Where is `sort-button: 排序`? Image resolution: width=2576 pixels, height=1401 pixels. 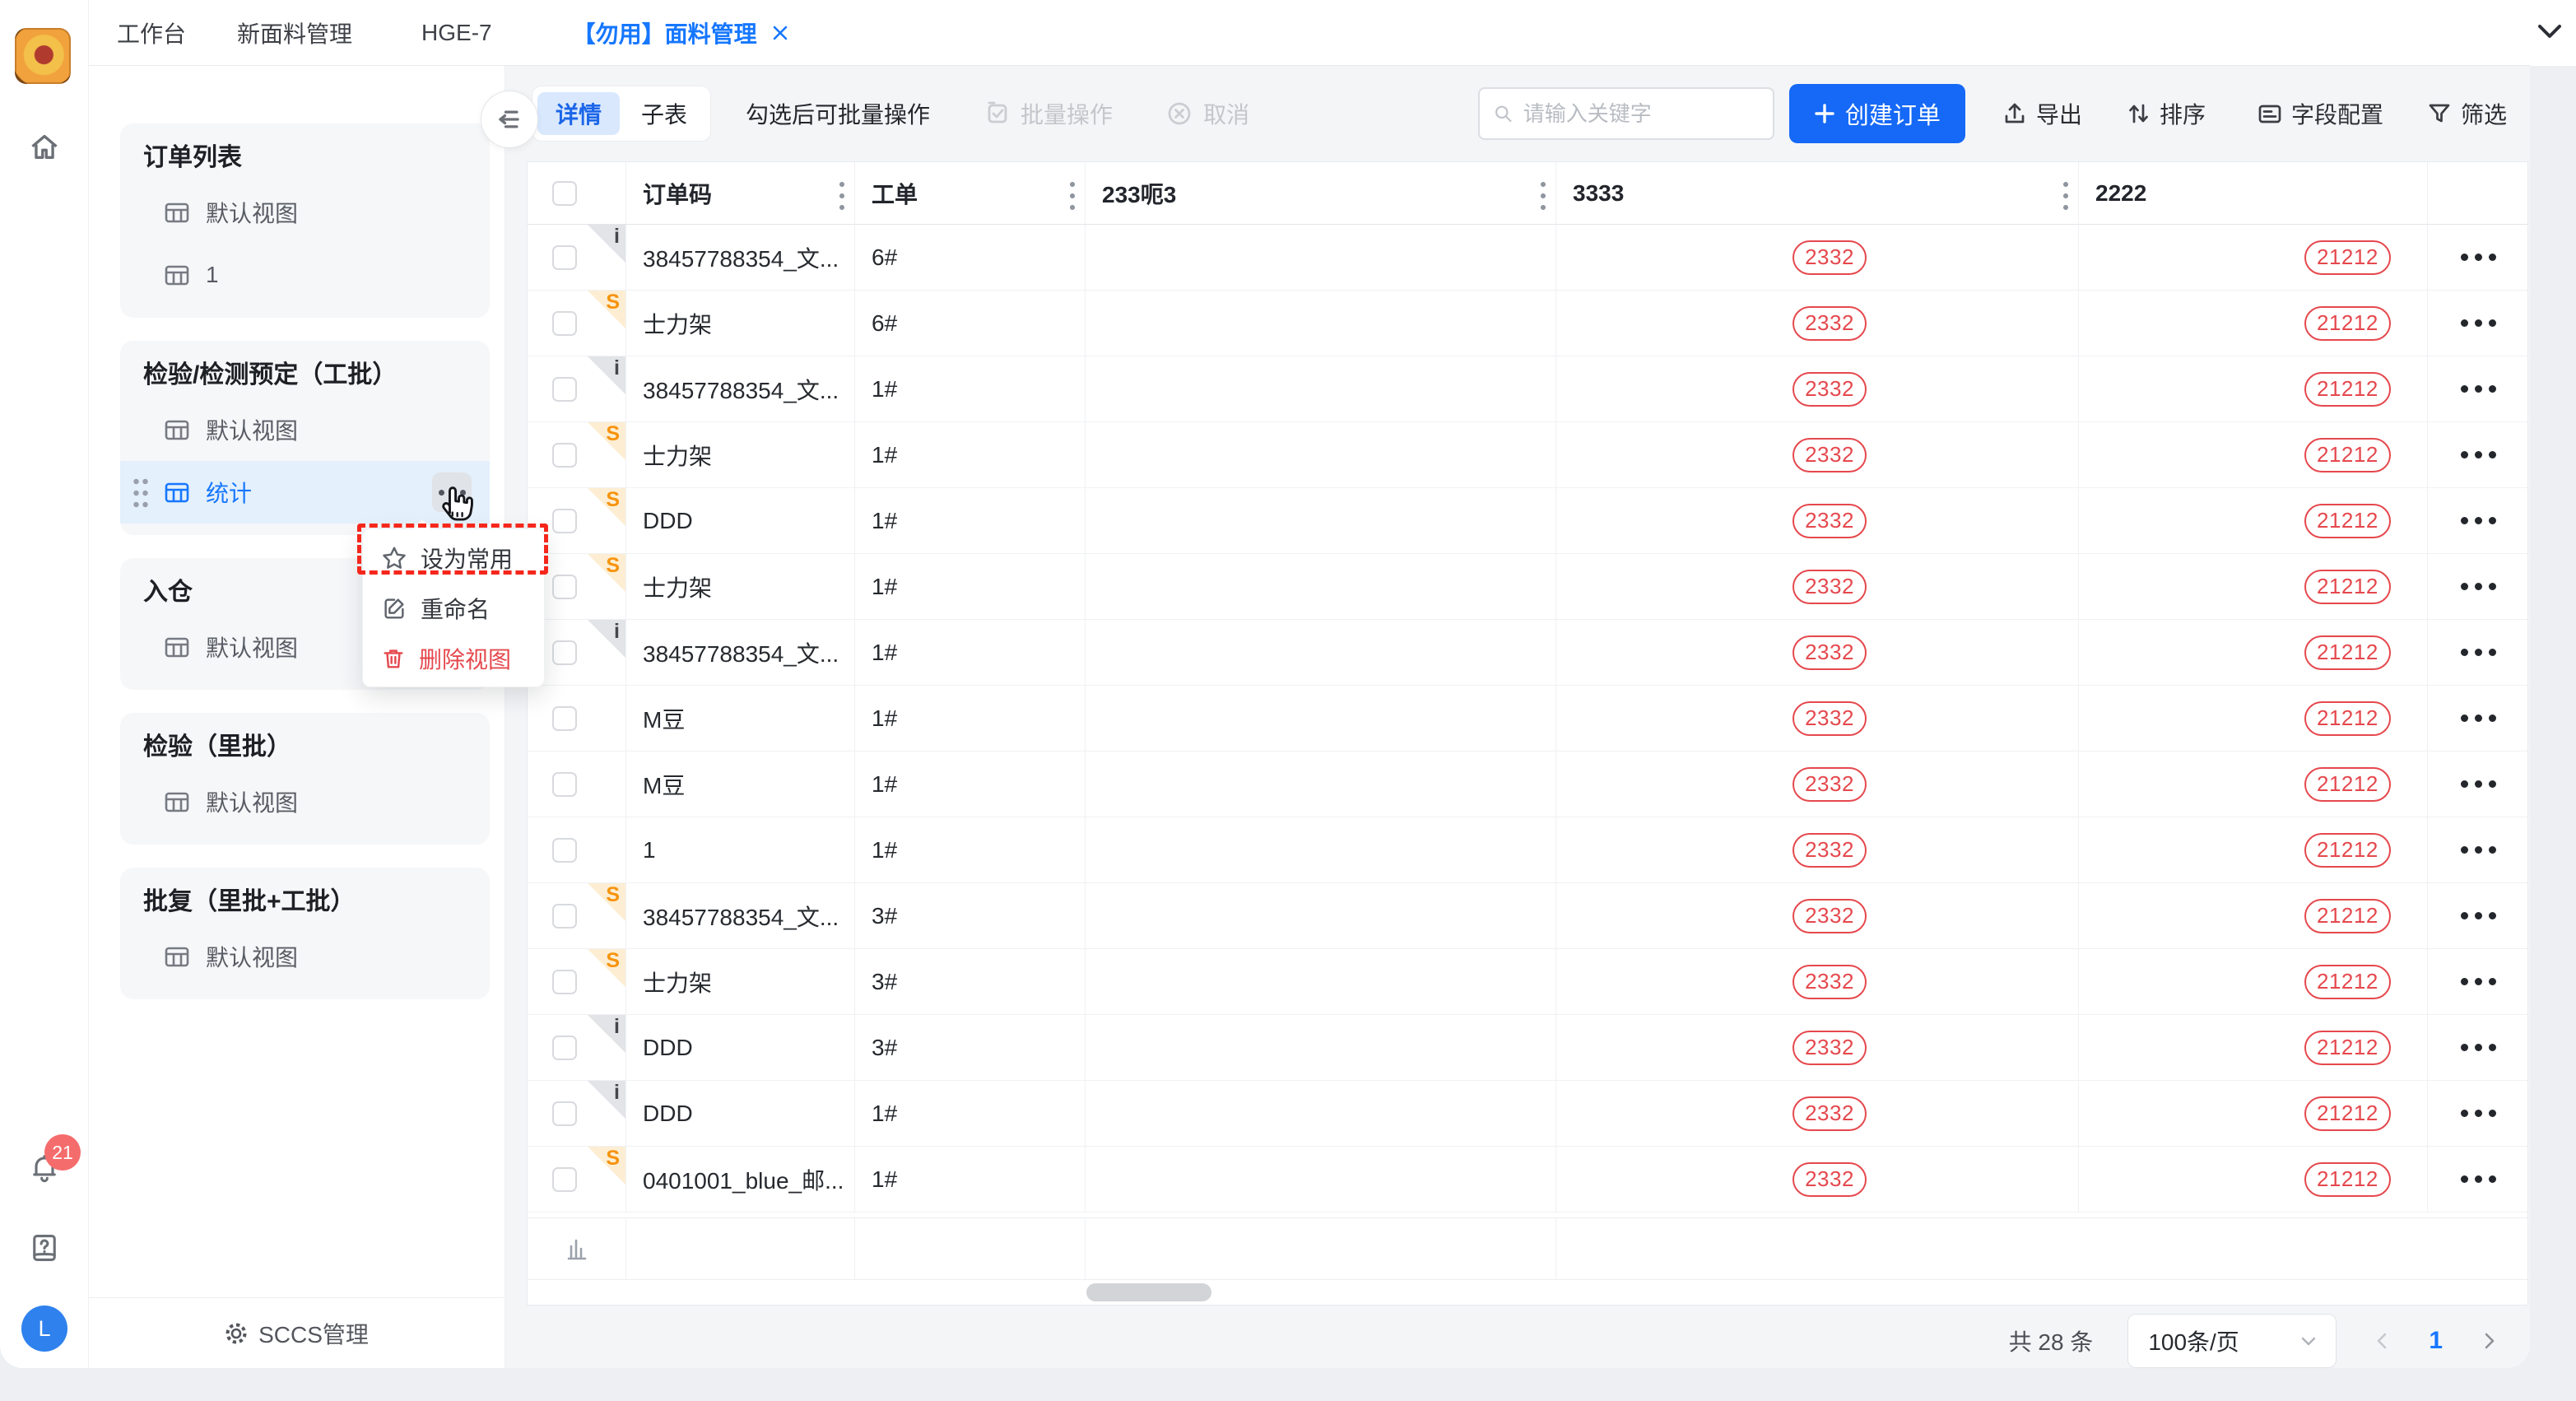
sort-button: 排序 is located at coordinates (2165, 113).